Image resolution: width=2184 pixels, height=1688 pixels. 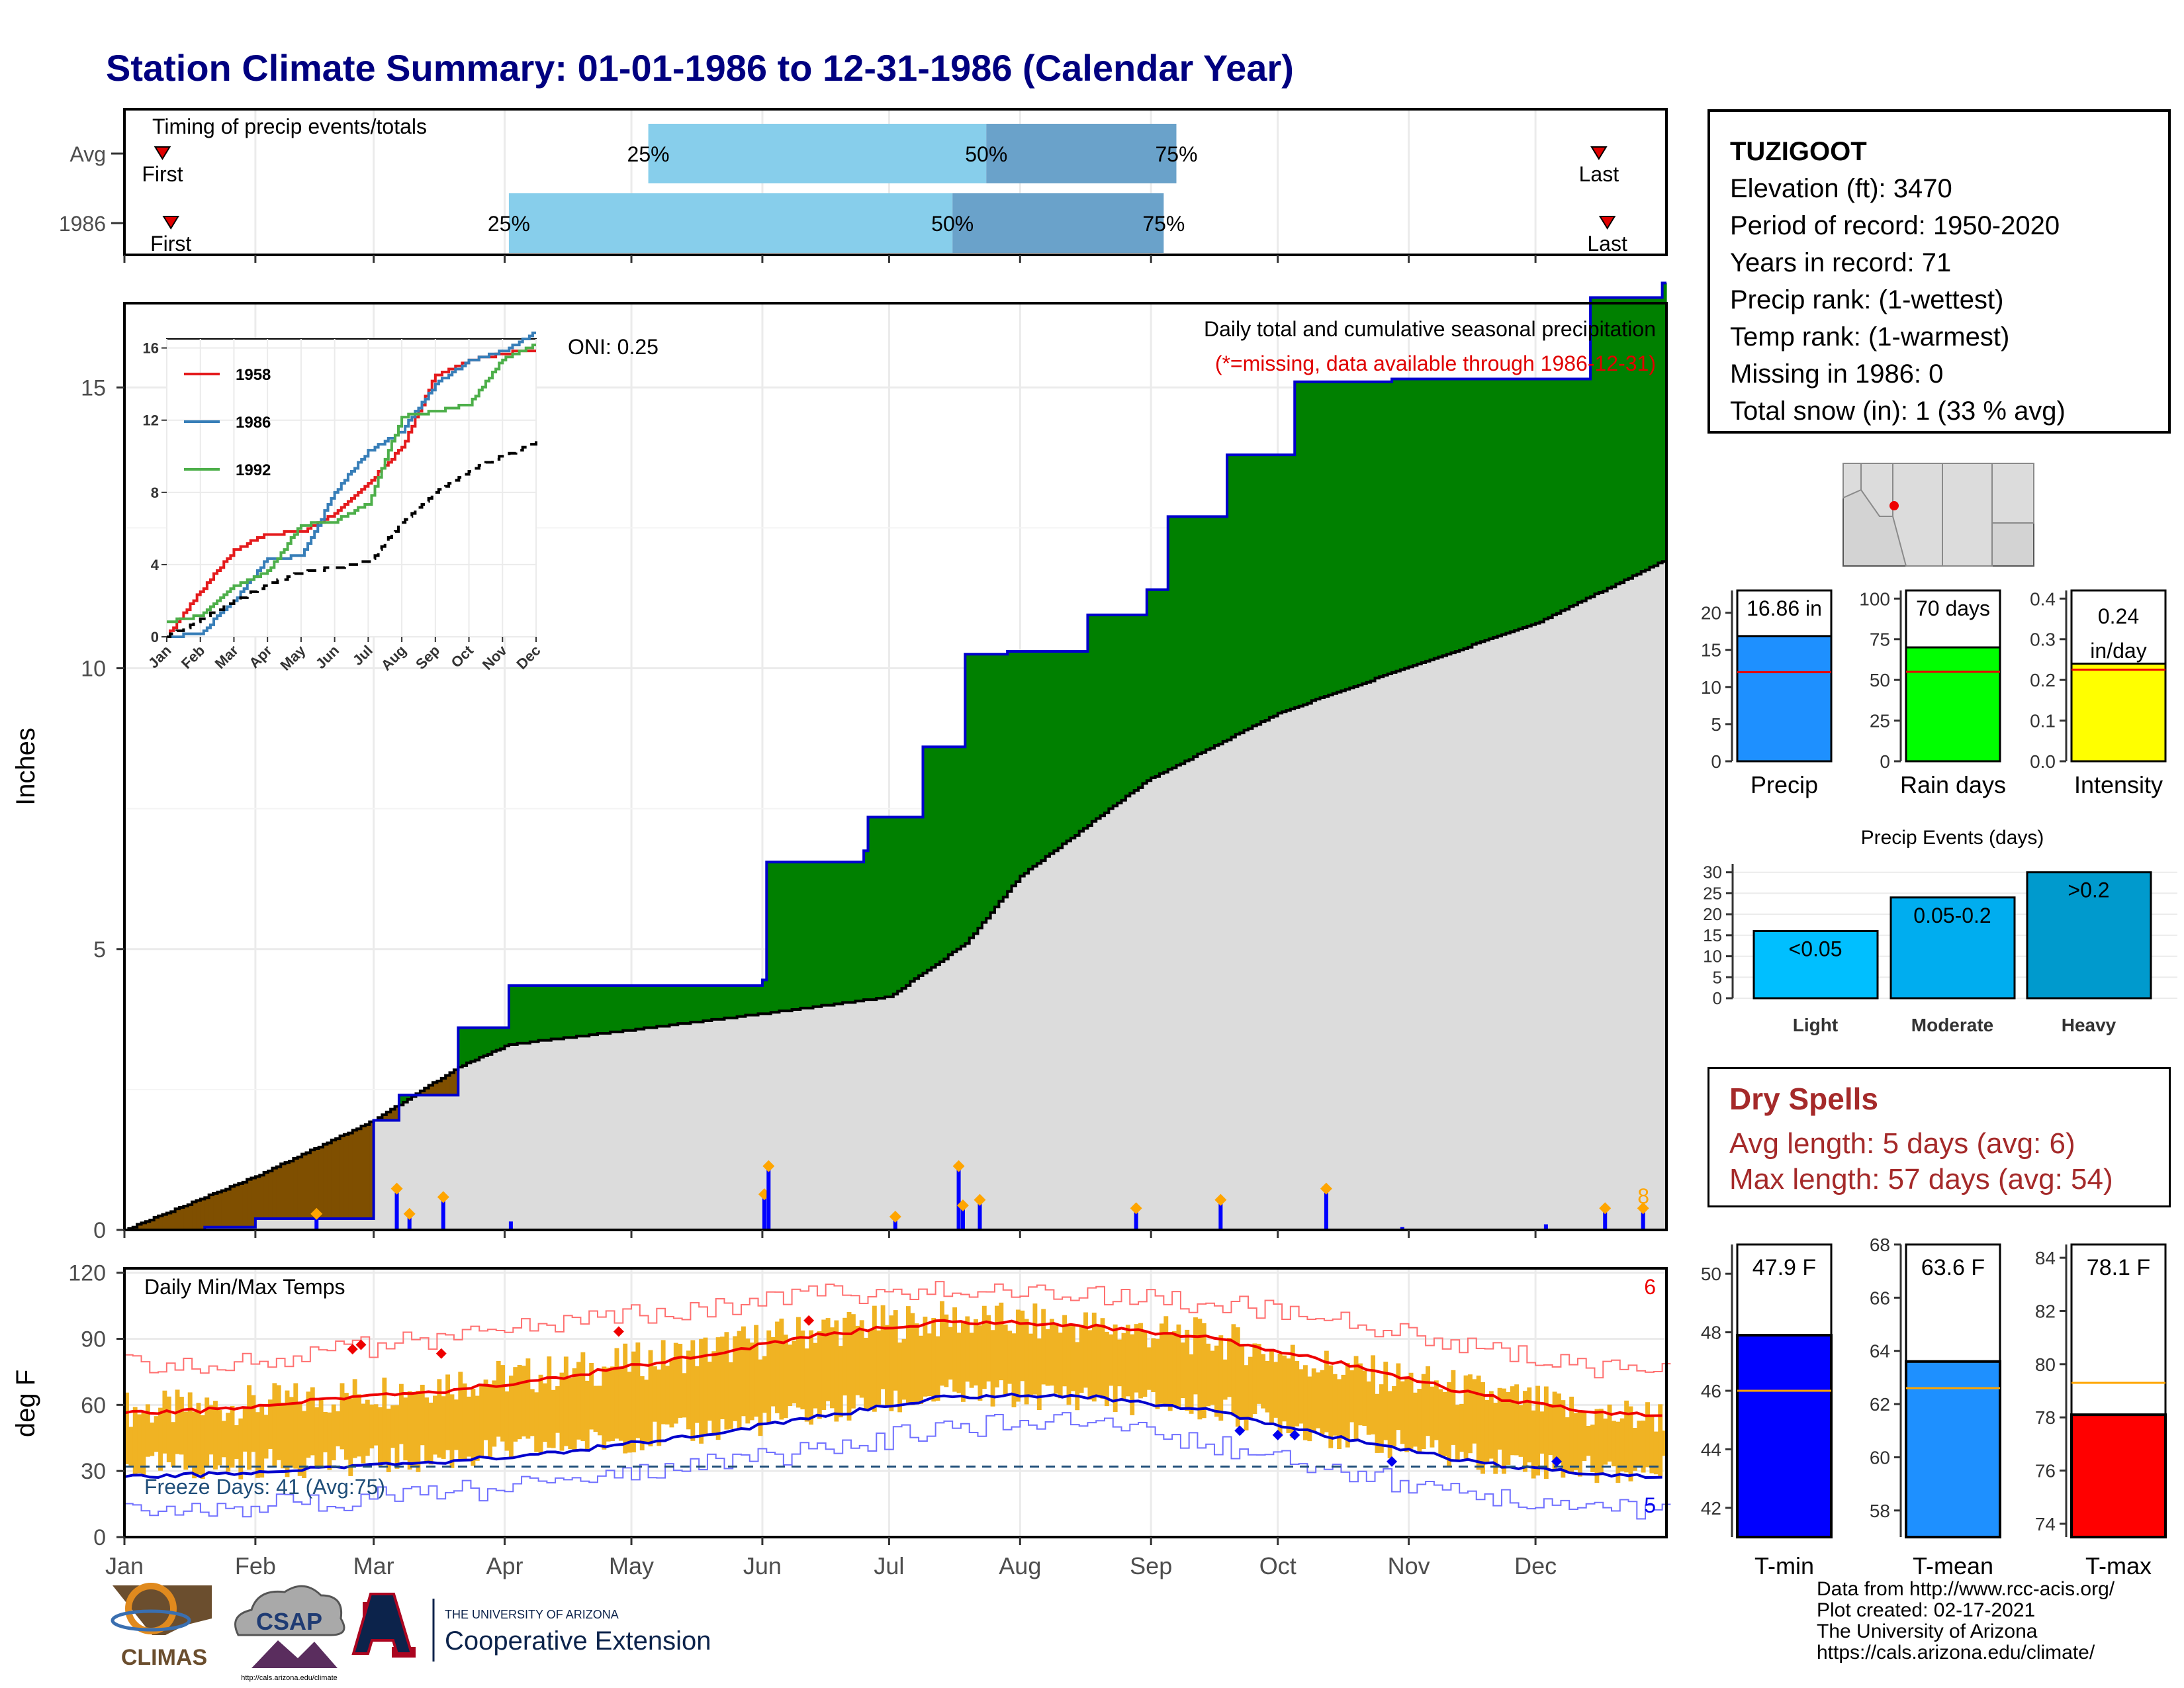 I want to click on tsummary-y-tick-label: 50, so click(x=1711, y=1274).